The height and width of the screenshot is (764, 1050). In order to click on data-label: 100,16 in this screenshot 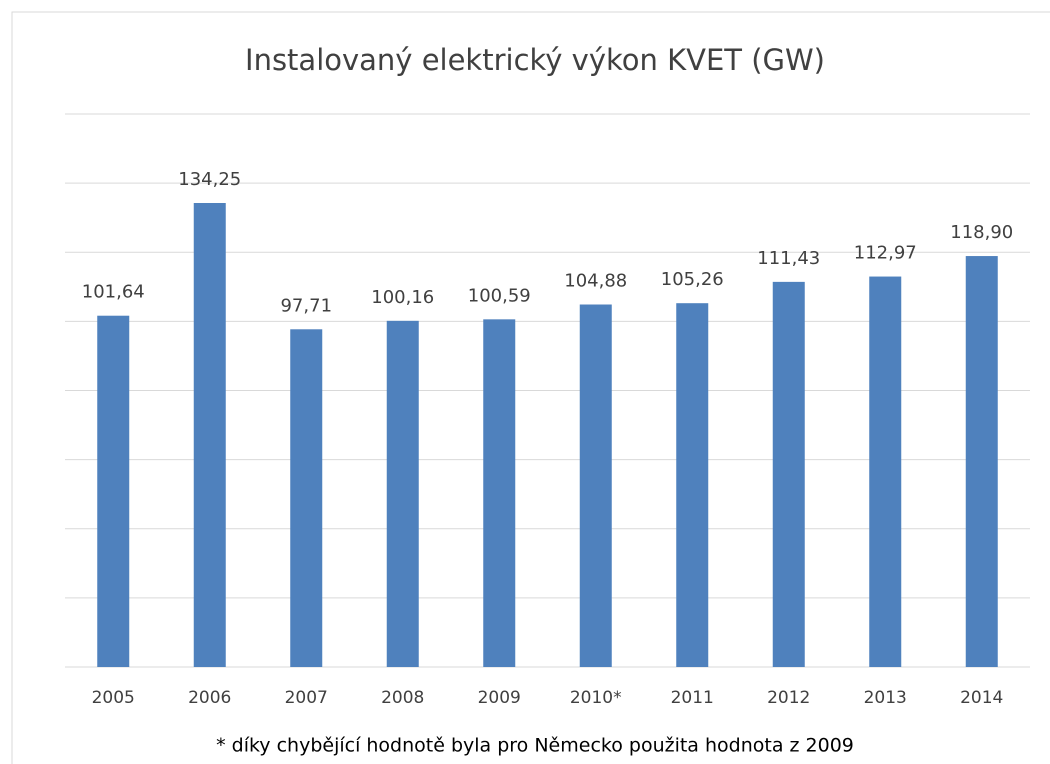, I will do `click(402, 297)`.